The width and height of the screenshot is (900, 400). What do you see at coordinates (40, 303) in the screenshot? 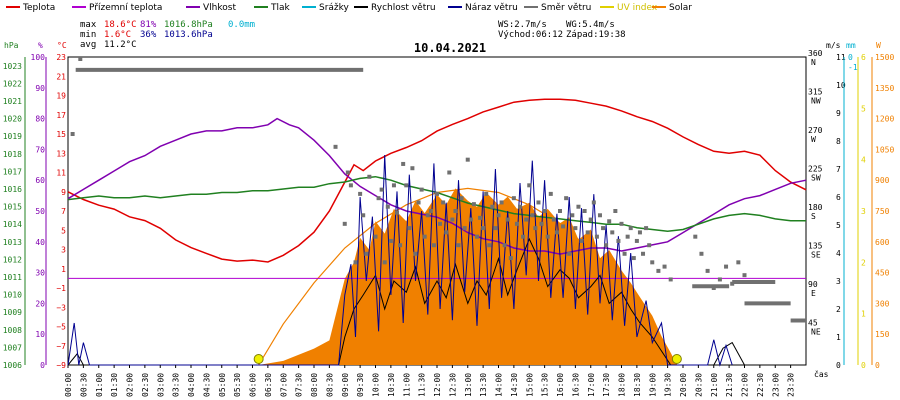
I see `axis-tick-label: 20` at bounding box center [40, 303].